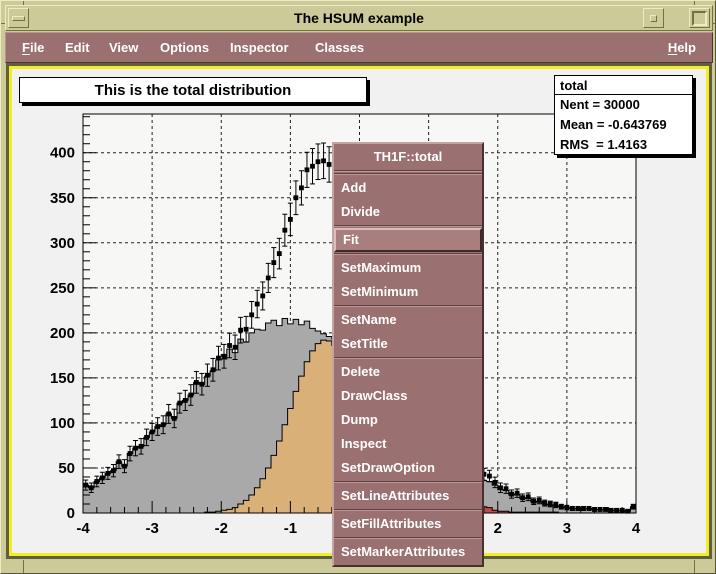 The image size is (716, 574). I want to click on axis-label: -1, so click(290, 528).